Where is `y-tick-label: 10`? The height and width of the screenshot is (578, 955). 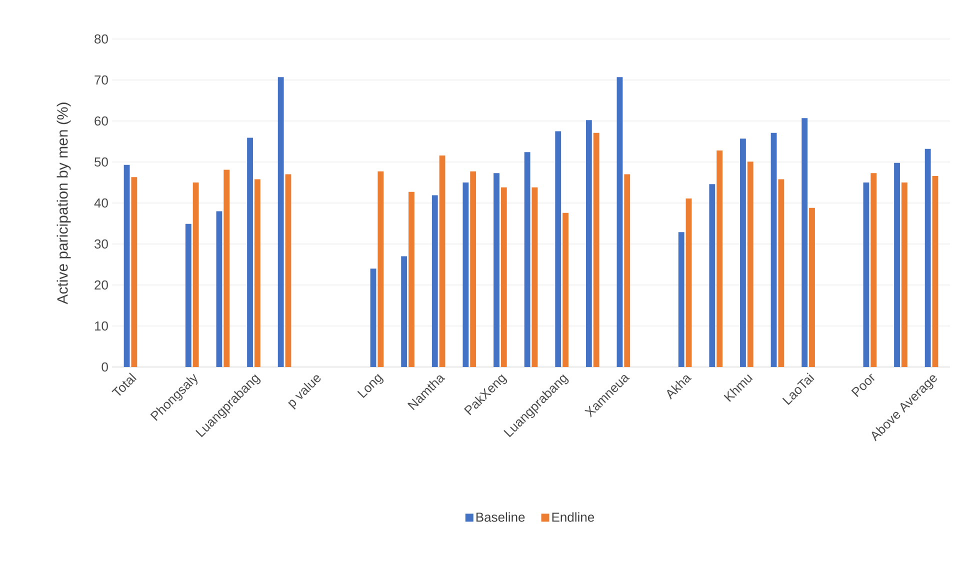 y-tick-label: 10 is located at coordinates (101, 326).